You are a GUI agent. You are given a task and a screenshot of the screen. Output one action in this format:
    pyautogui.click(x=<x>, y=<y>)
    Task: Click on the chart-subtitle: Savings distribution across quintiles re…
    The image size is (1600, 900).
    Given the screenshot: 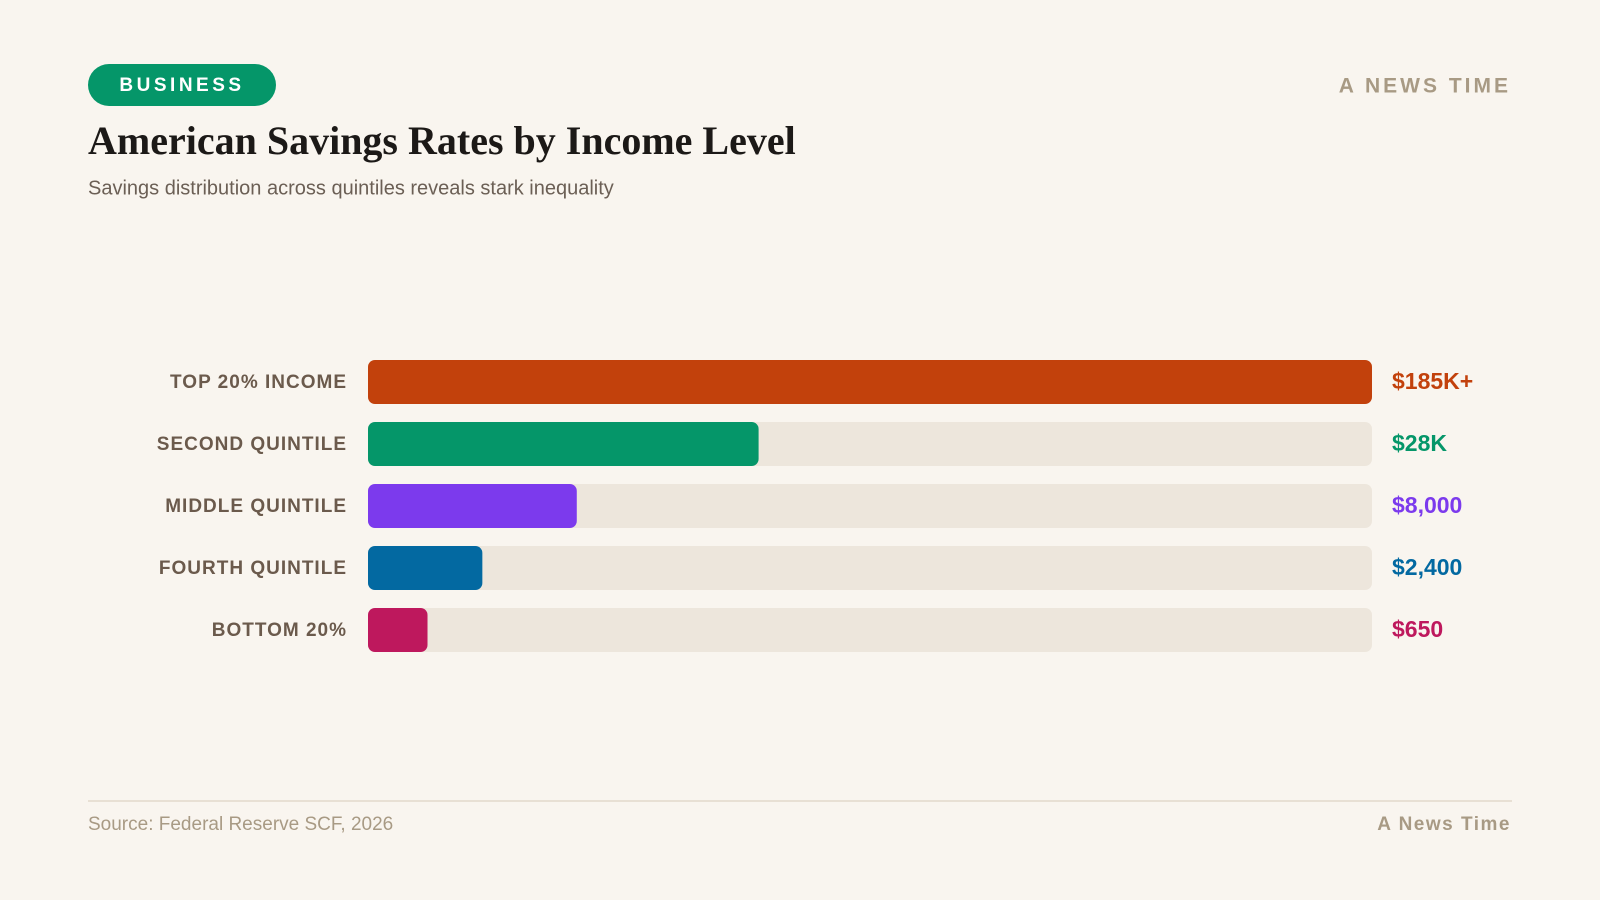 What is the action you would take?
    pyautogui.click(x=351, y=188)
    